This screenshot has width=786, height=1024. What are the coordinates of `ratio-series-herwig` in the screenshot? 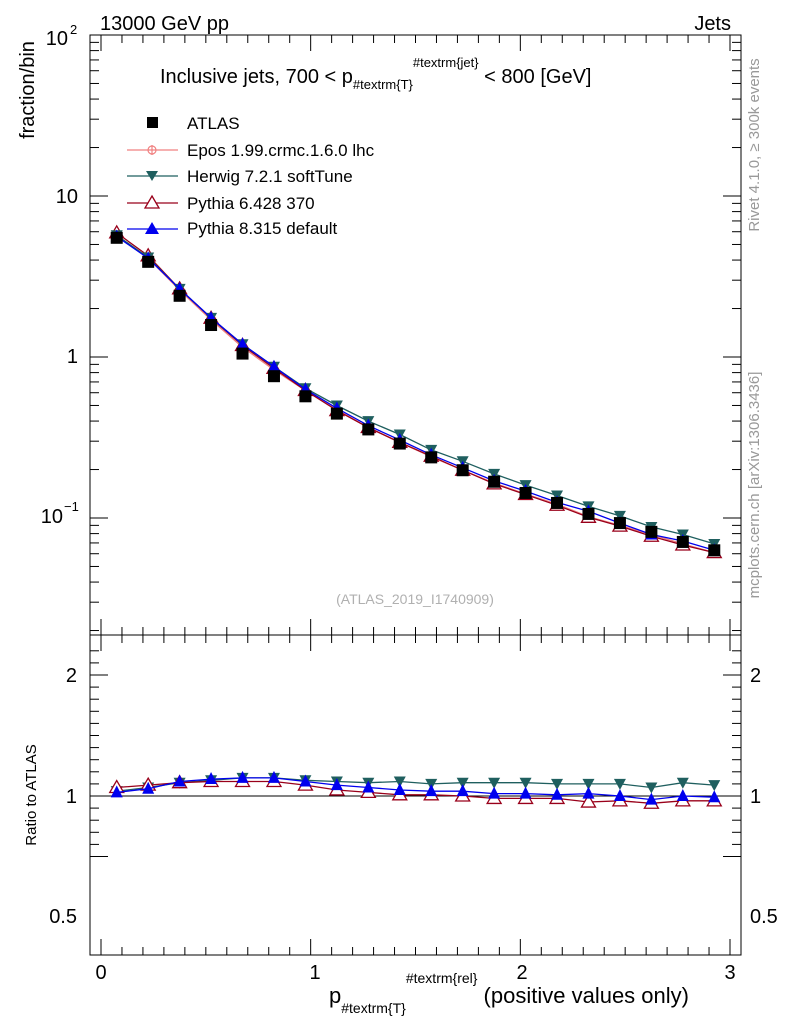 It's located at (415, 785).